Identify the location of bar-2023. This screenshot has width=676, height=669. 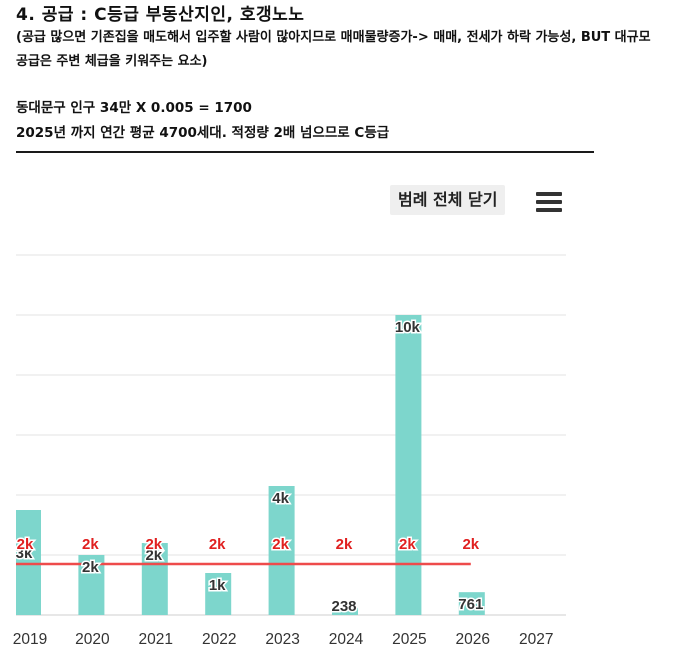
(281, 550).